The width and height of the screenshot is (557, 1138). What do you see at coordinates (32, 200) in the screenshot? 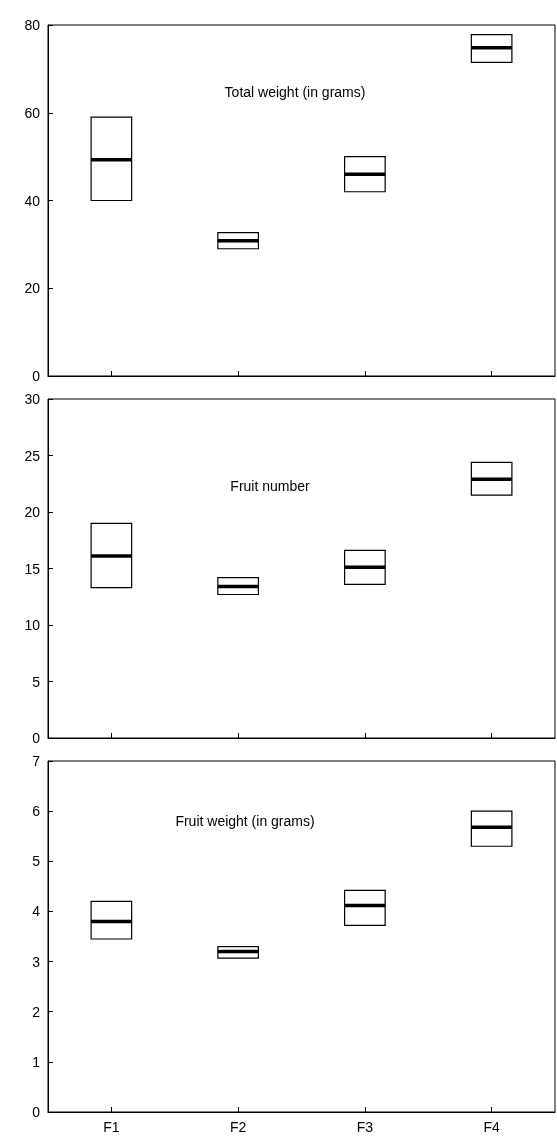
I see `y-tick-label: 40` at bounding box center [32, 200].